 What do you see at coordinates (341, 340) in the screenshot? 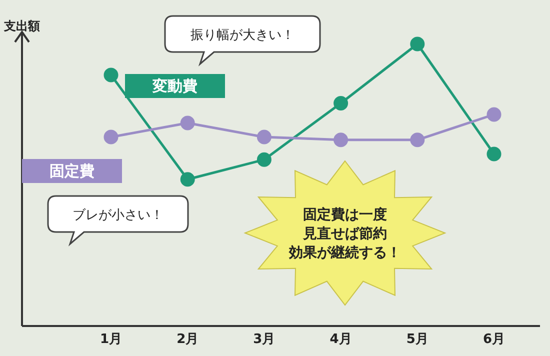
I see `x-tick-label: 4月` at bounding box center [341, 340].